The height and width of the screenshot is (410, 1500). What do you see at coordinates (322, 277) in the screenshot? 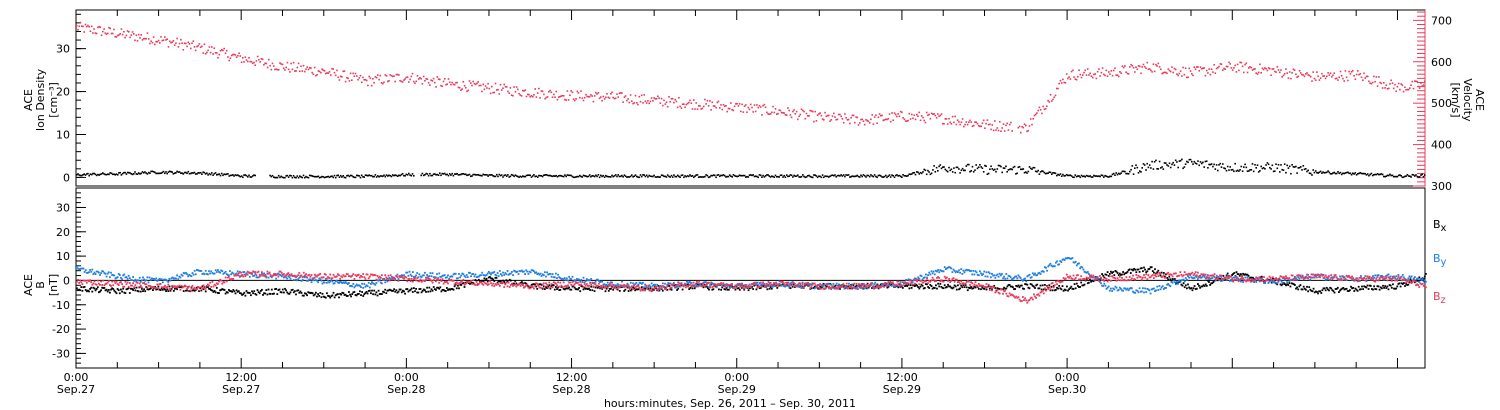
I see `bz-point` at bounding box center [322, 277].